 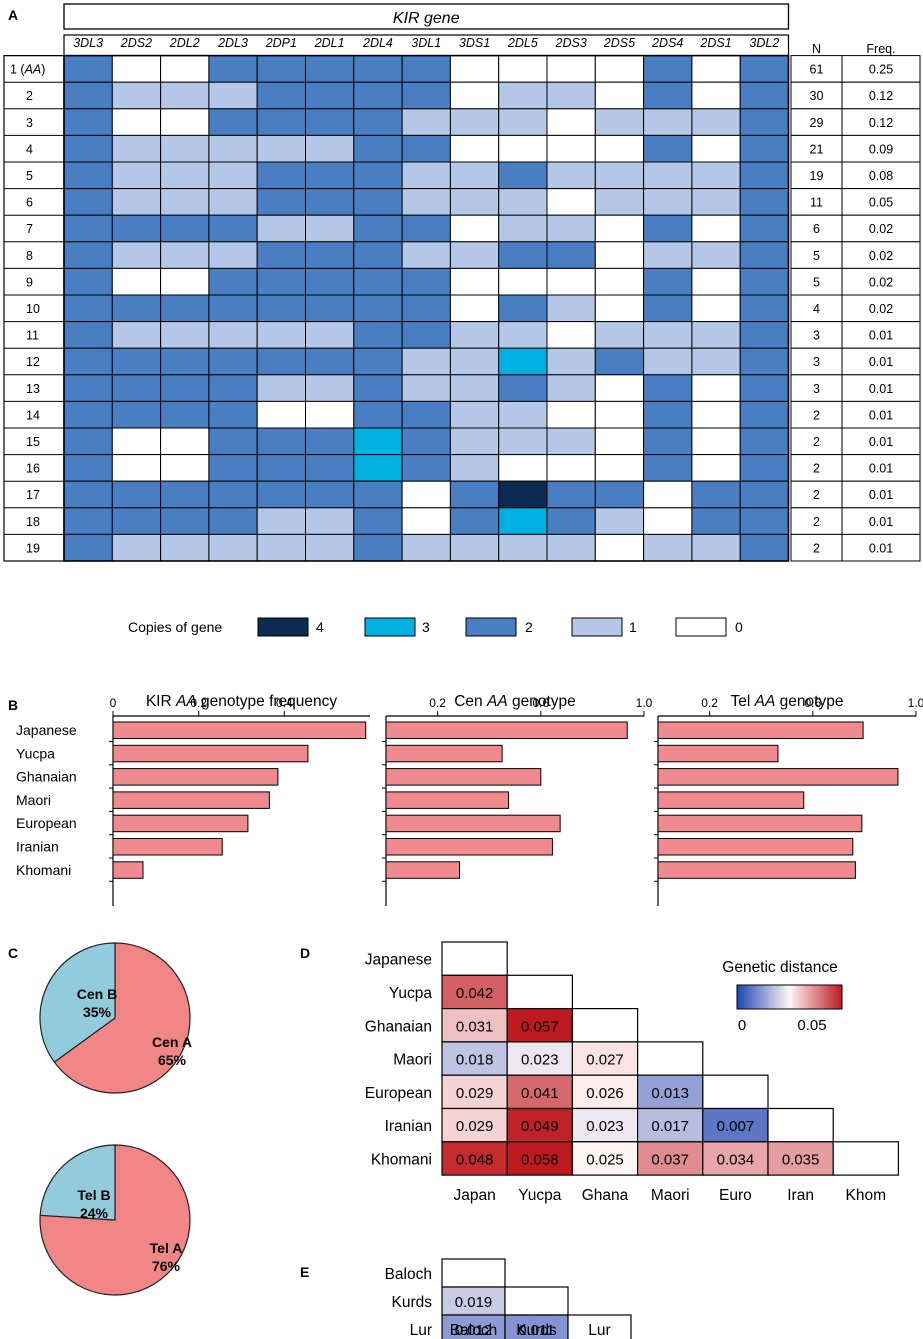 What do you see at coordinates (33, 522) in the screenshot?
I see `row-label-18: 18` at bounding box center [33, 522].